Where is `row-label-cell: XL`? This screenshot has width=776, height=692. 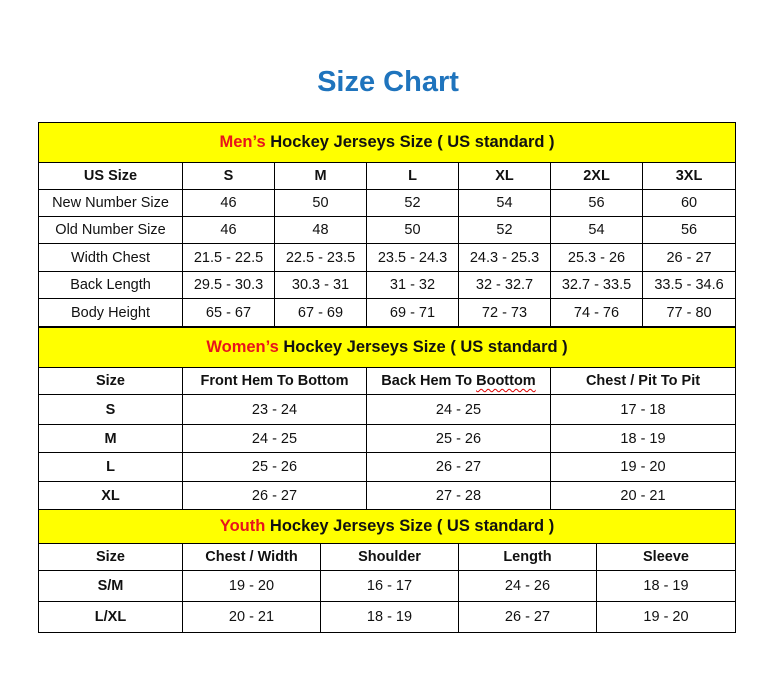 row-label-cell: XL is located at coordinates (110, 495).